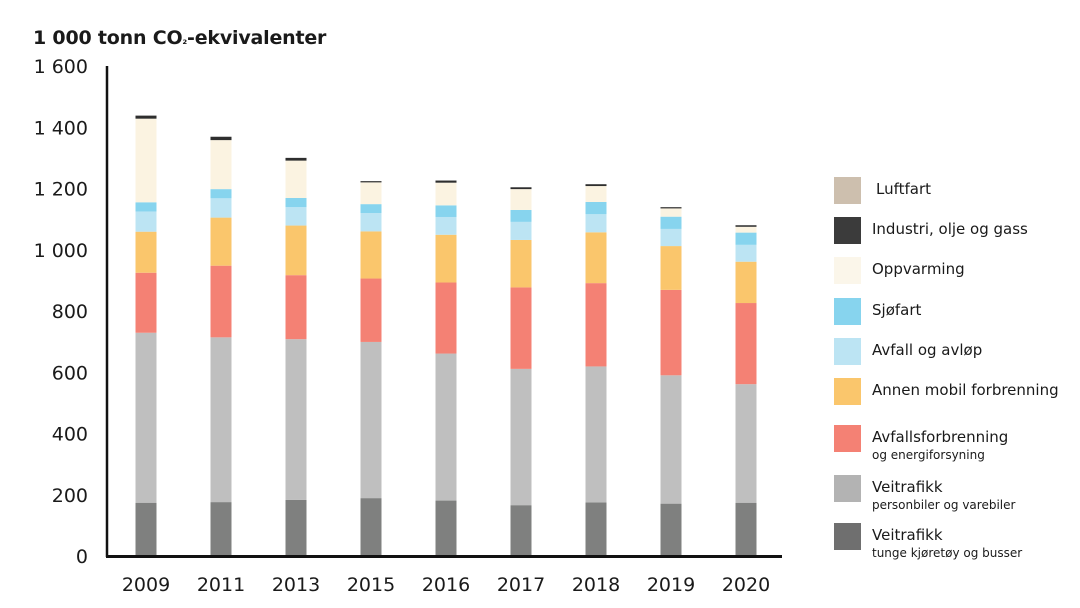 The width and height of the screenshot is (1080, 608). Describe the element at coordinates (521, 215) in the screenshot. I see `bar-segment-sjøfart-2017` at that location.